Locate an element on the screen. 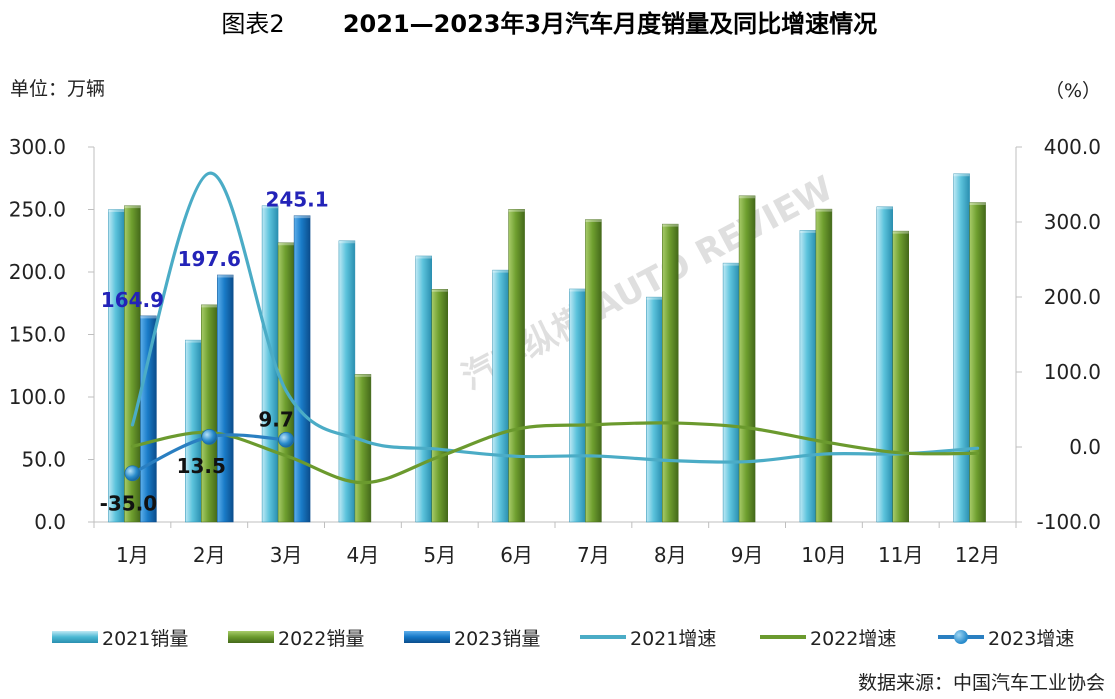 The height and width of the screenshot is (699, 1115). x-axis-category-label: 11月 is located at coordinates (900, 555).